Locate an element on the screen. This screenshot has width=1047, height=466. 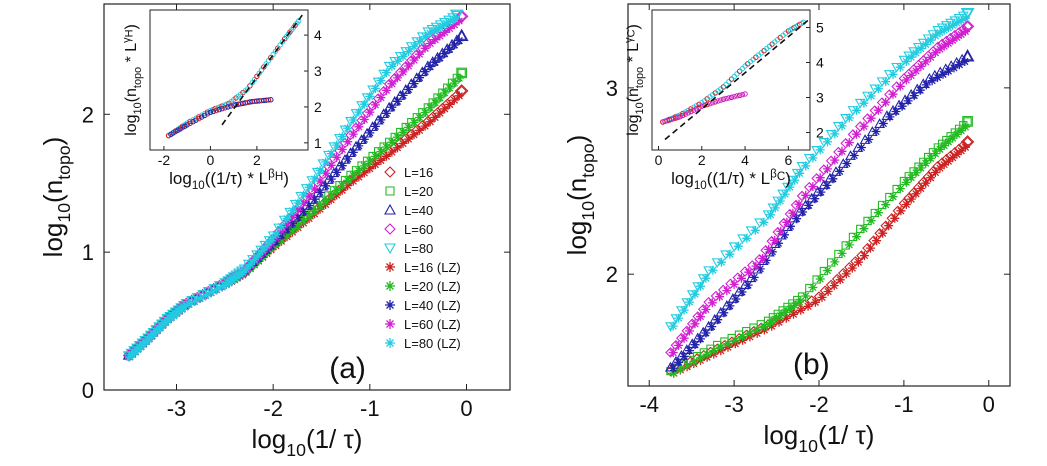
inset-y-tick-label: 2 is located at coordinates (820, 133).